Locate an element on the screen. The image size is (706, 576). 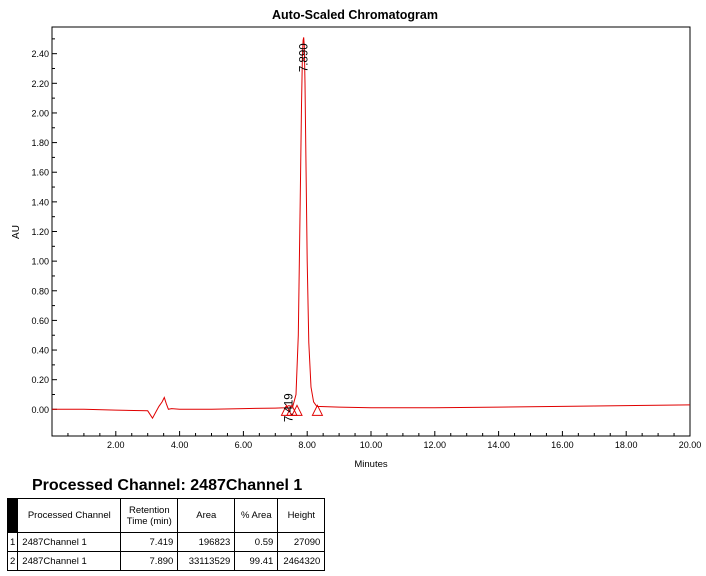
cell-area: 196823 is located at coordinates (206, 542).